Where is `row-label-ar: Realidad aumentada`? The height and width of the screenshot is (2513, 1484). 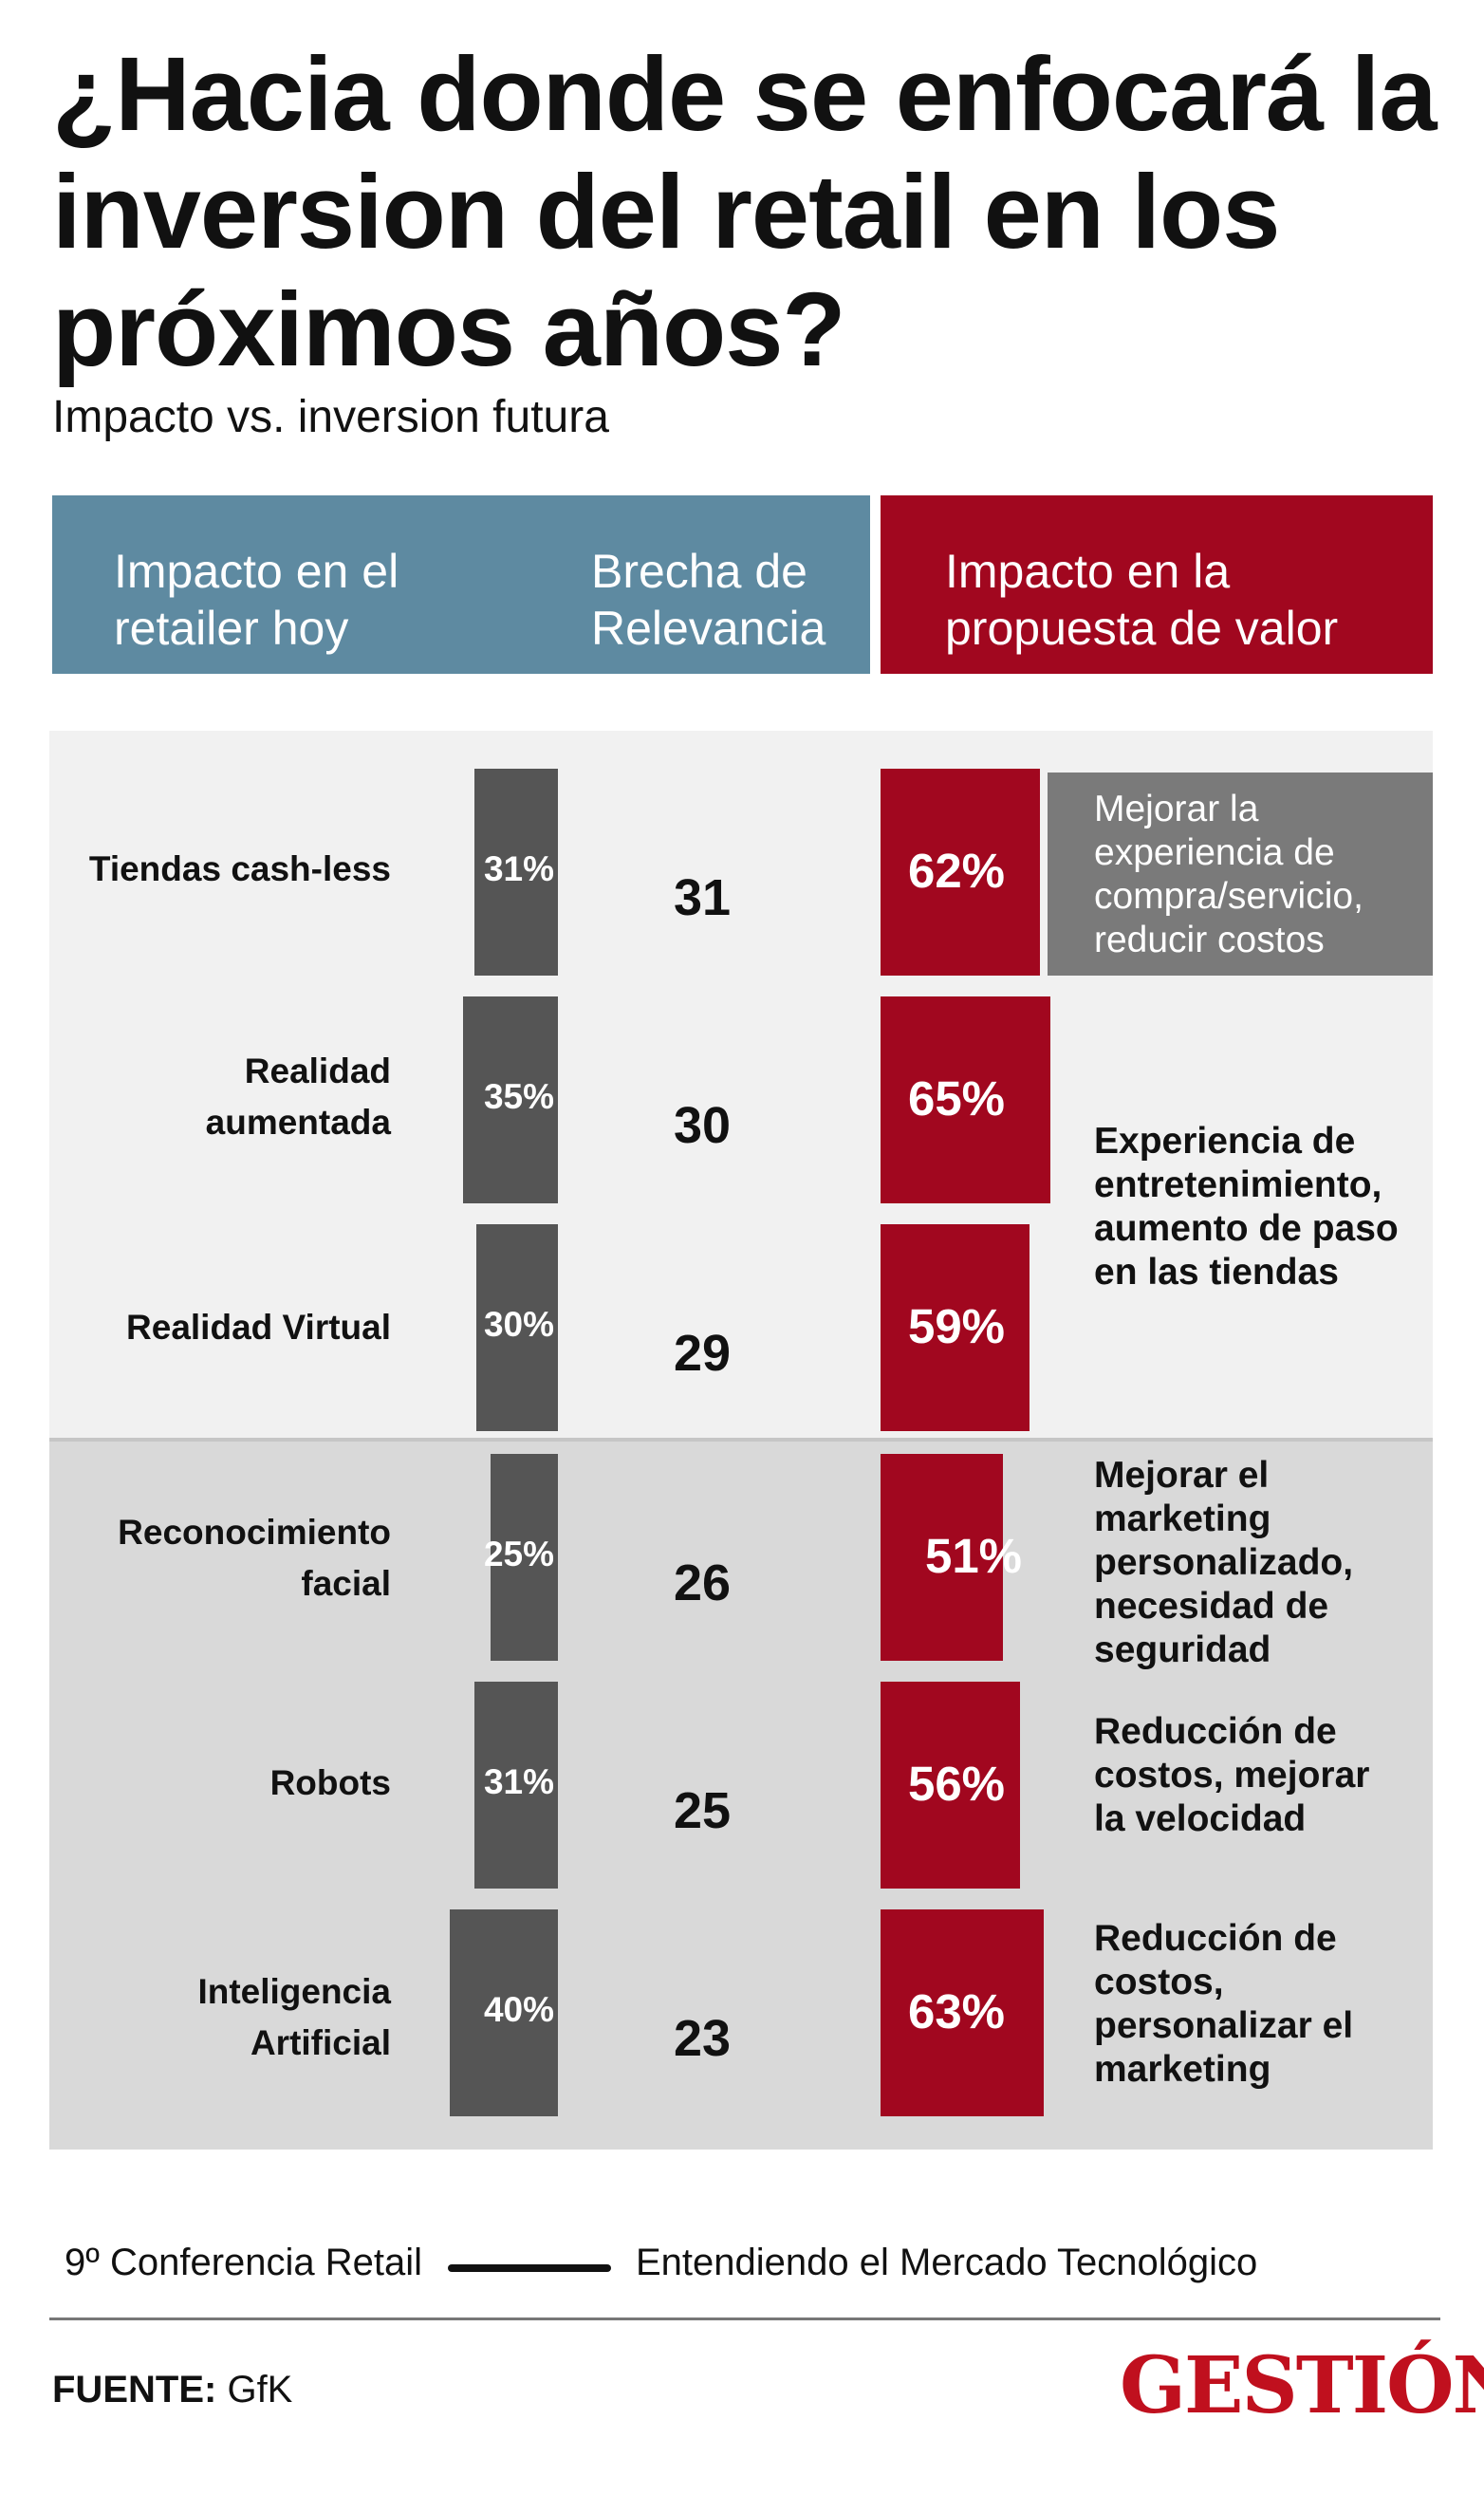 row-label-ar: Realidad aumentada is located at coordinates (298, 1097).